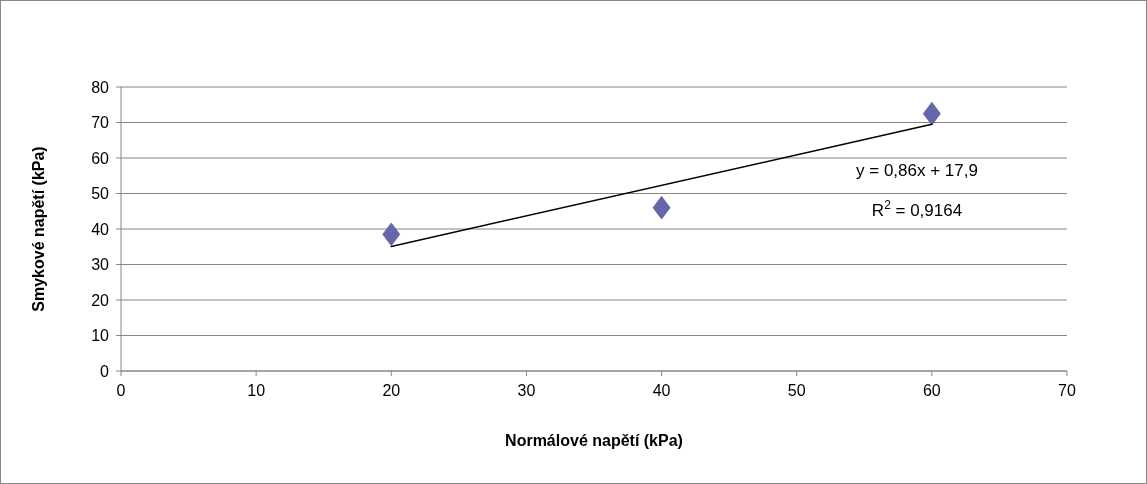 The height and width of the screenshot is (484, 1147). Describe the element at coordinates (594, 440) in the screenshot. I see `x-axis-title: Normálové napětí (kPa)` at that location.